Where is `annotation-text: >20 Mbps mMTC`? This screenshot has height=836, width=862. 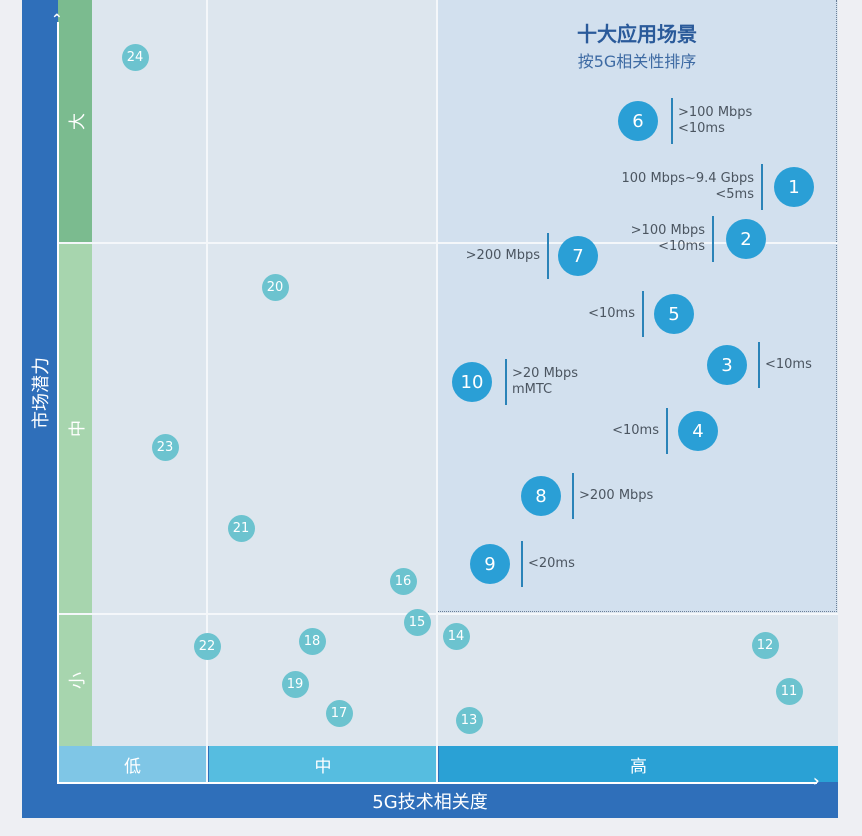
annotation-text: >20 Mbps mMTC is located at coordinates (545, 382).